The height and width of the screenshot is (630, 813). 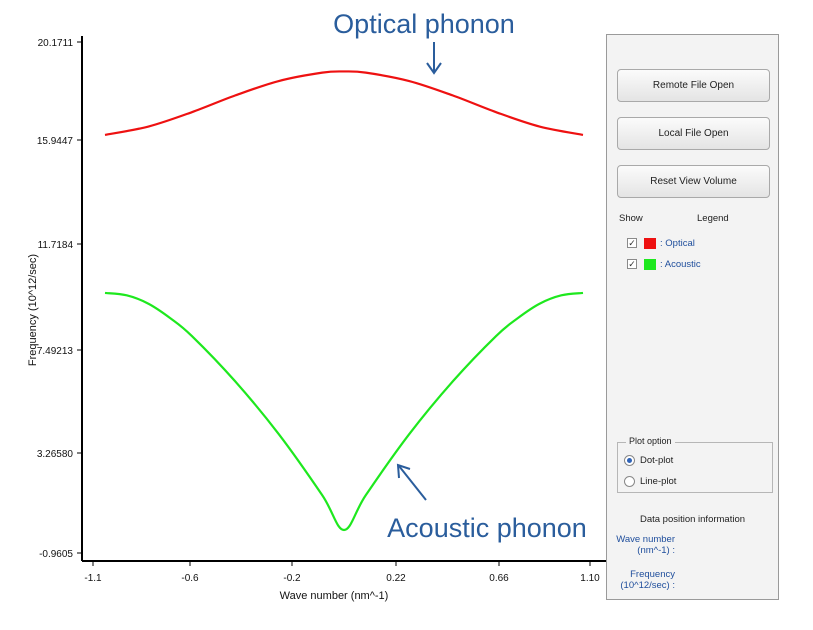 I want to click on line-plot-option: Line-plot, so click(x=650, y=481).